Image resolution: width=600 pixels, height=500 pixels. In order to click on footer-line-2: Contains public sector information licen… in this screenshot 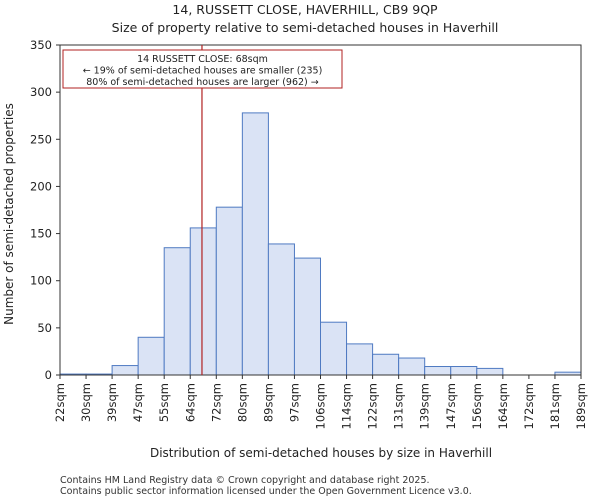, I will do `click(266, 491)`.